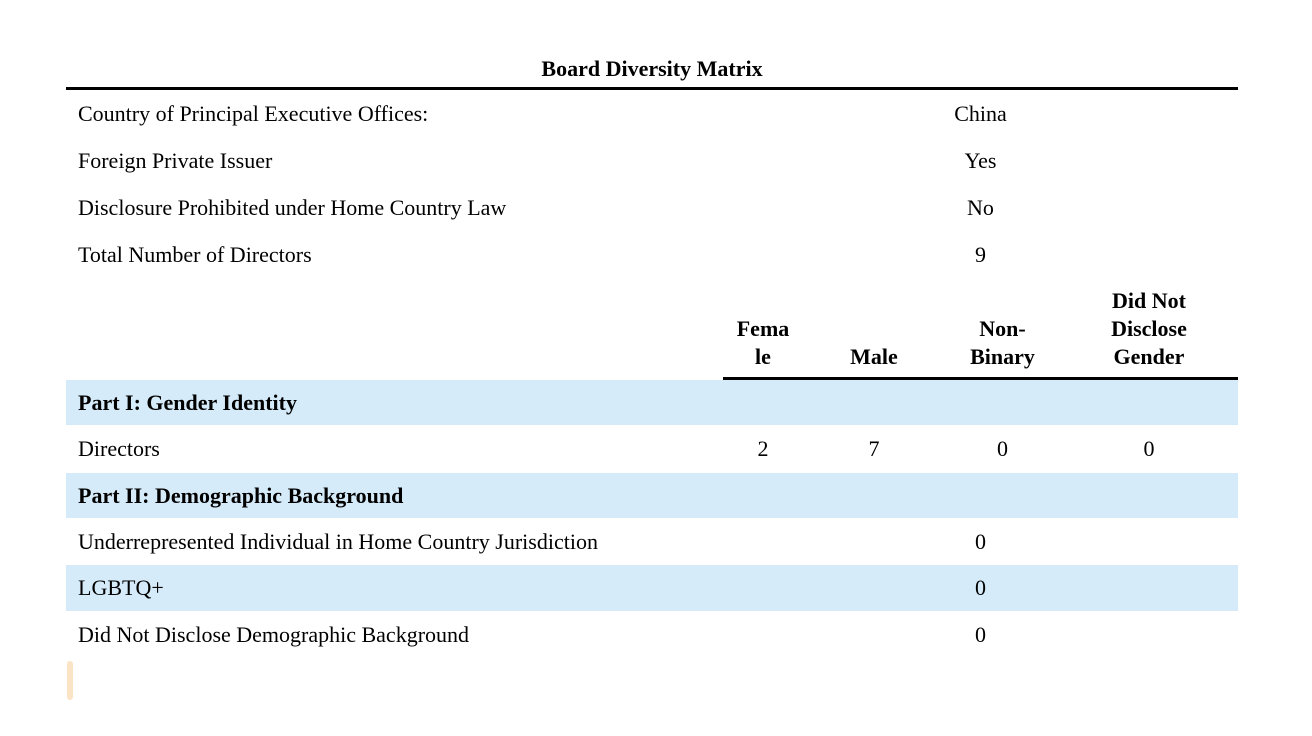  What do you see at coordinates (874, 356) in the screenshot?
I see `column-header-label: Male` at bounding box center [874, 356].